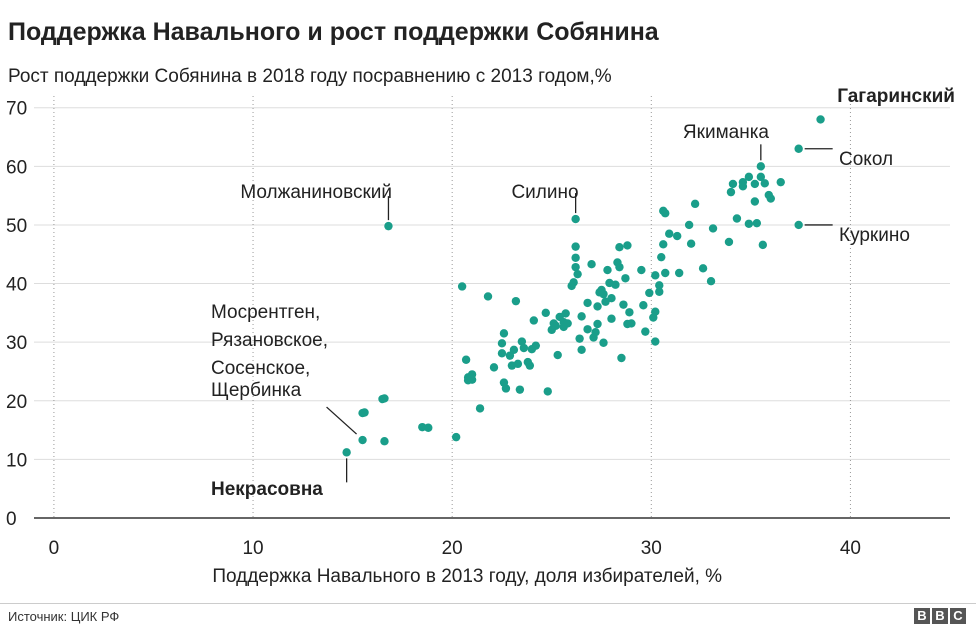 The width and height of the screenshot is (976, 630). What do you see at coordinates (260, 368) in the screenshot?
I see `annotation-label: Сосенское,` at bounding box center [260, 368].